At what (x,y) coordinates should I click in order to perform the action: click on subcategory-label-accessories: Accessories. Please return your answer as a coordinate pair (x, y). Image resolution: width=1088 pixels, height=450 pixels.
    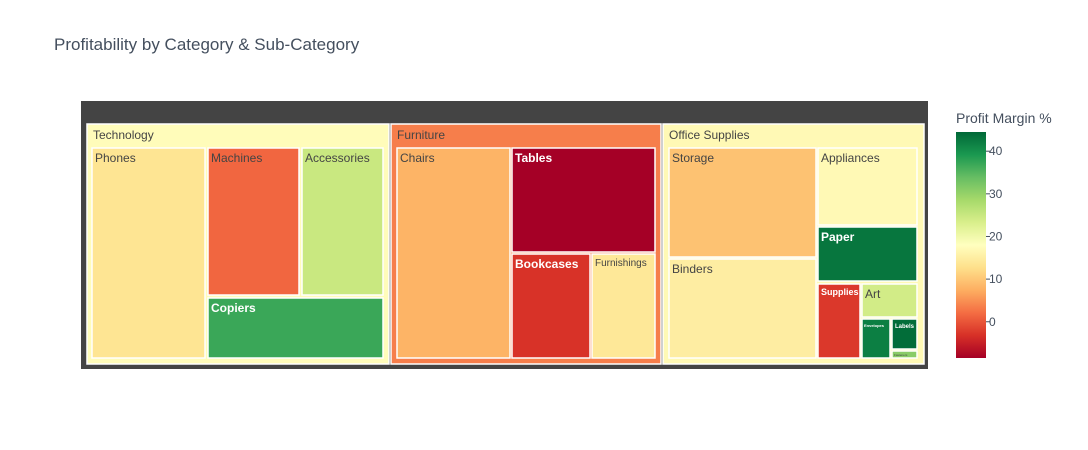
    Looking at the image, I should click on (337, 158).